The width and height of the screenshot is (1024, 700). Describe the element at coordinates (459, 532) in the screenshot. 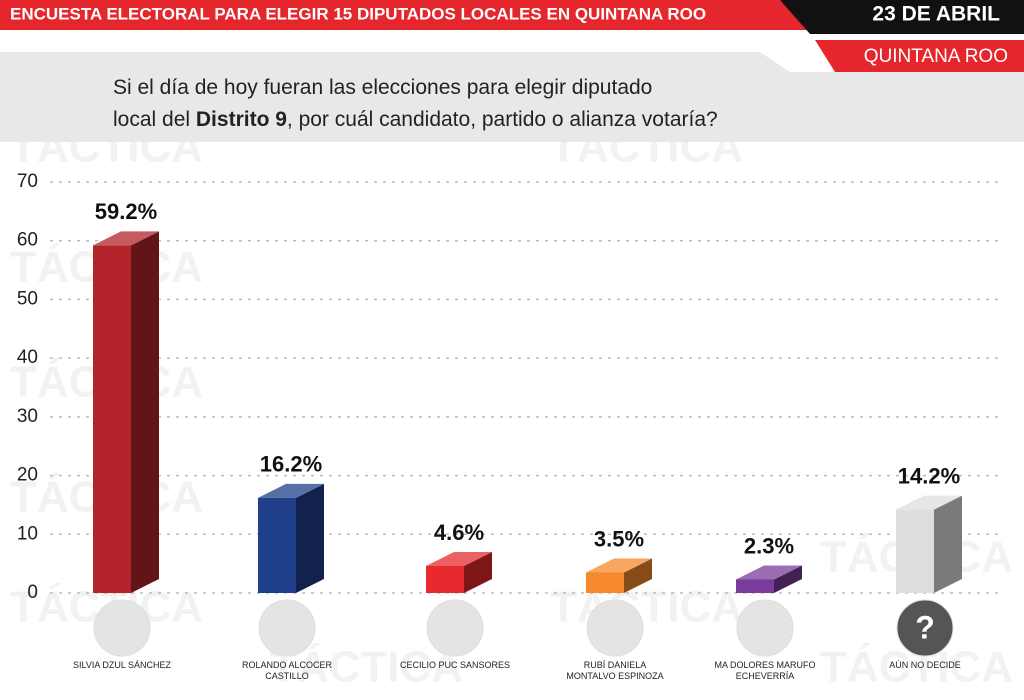

I see `value-label: 4.6%` at that location.